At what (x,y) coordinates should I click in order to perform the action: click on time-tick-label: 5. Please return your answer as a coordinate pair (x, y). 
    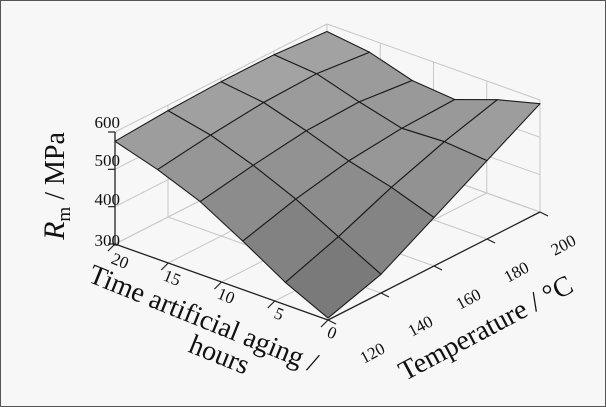
    Looking at the image, I should click on (279, 314).